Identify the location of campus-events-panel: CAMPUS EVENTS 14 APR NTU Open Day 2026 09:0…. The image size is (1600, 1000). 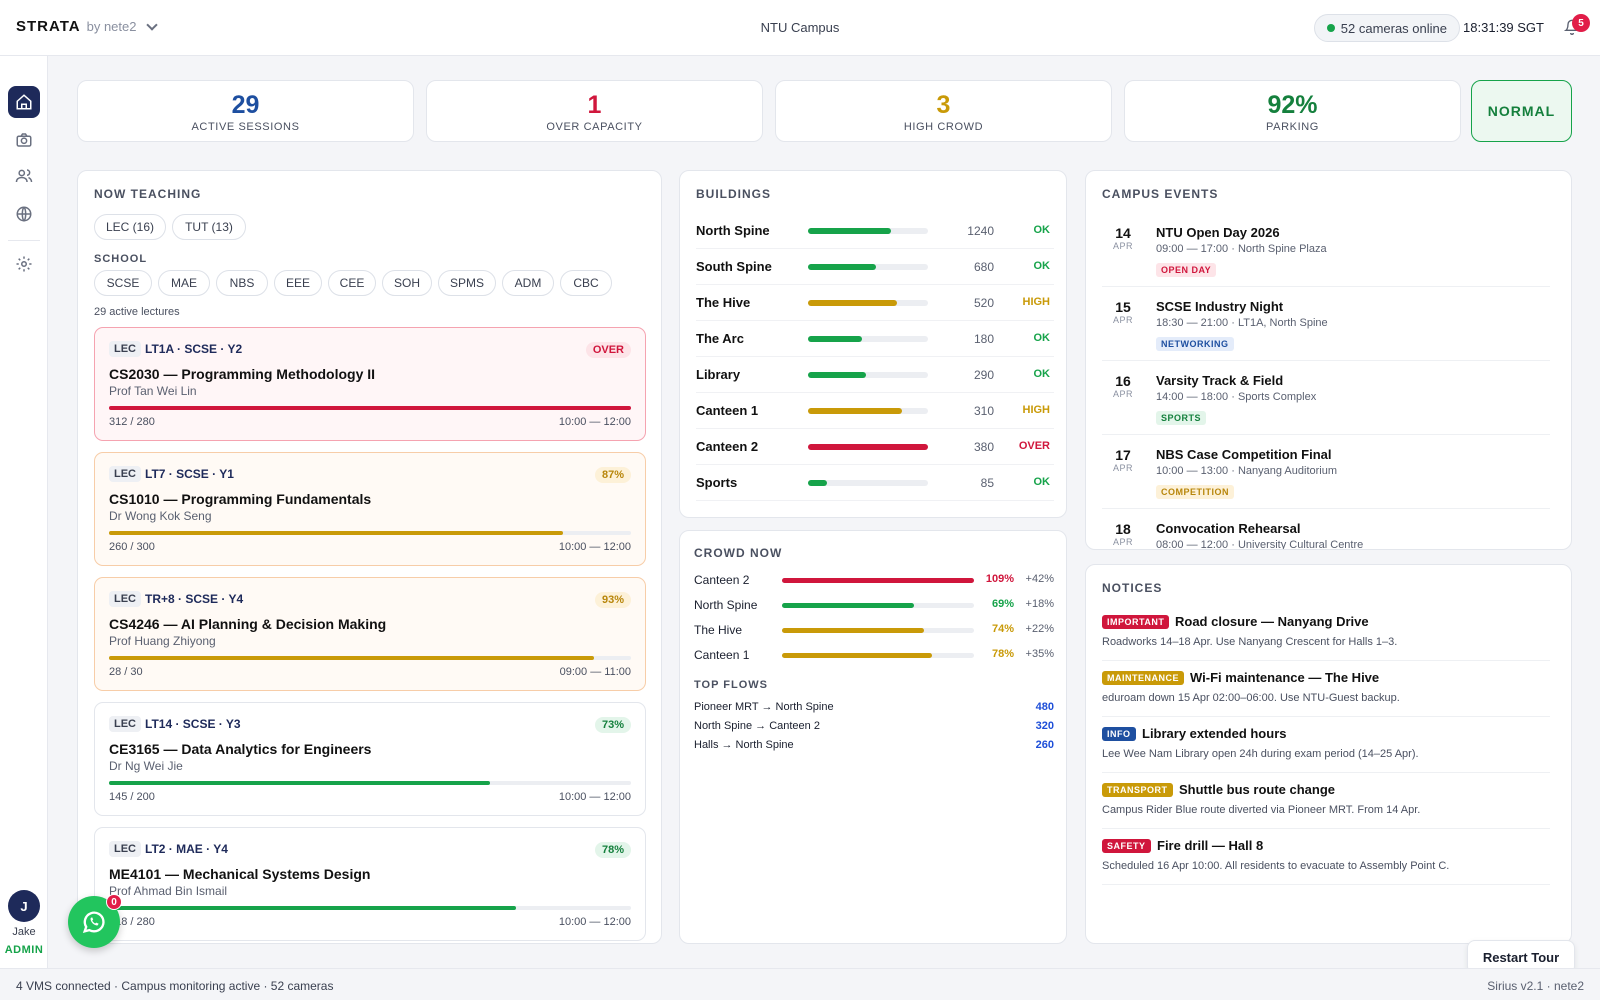
(1328, 360).